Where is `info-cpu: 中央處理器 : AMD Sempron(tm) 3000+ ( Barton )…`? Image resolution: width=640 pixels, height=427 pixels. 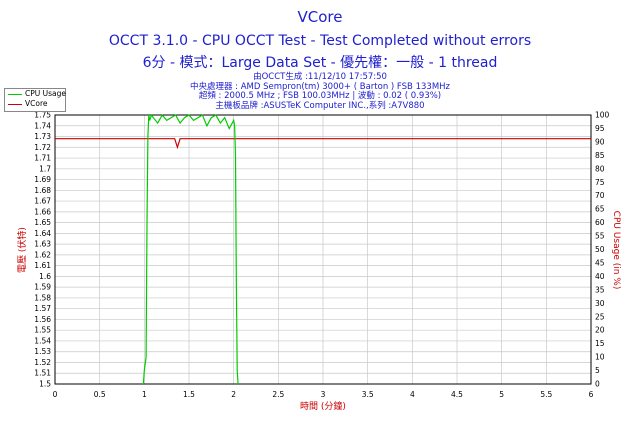
info-cpu: 中央處理器 : AMD Sempron(tm) 3000+ ( Barton )… is located at coordinates (320, 86).